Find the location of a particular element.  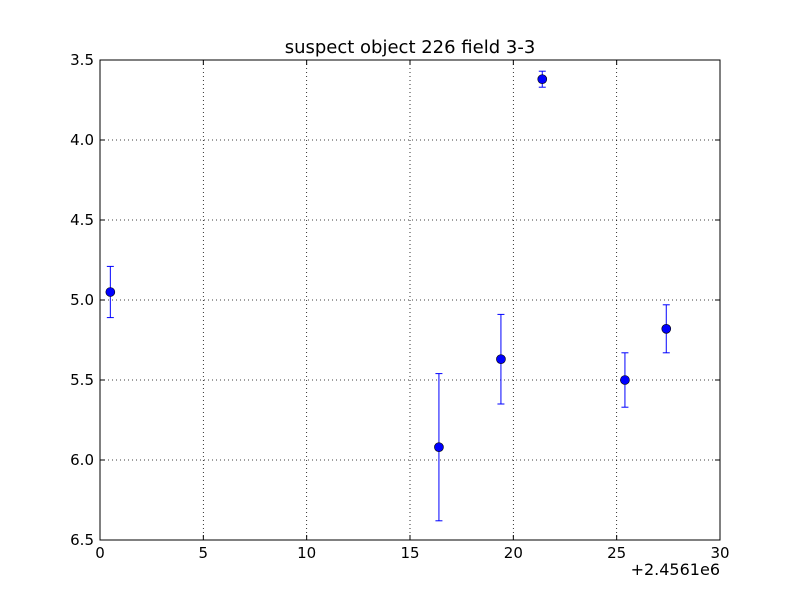

x-axis-offset-label: +2.4561e6 is located at coordinates (675, 569).